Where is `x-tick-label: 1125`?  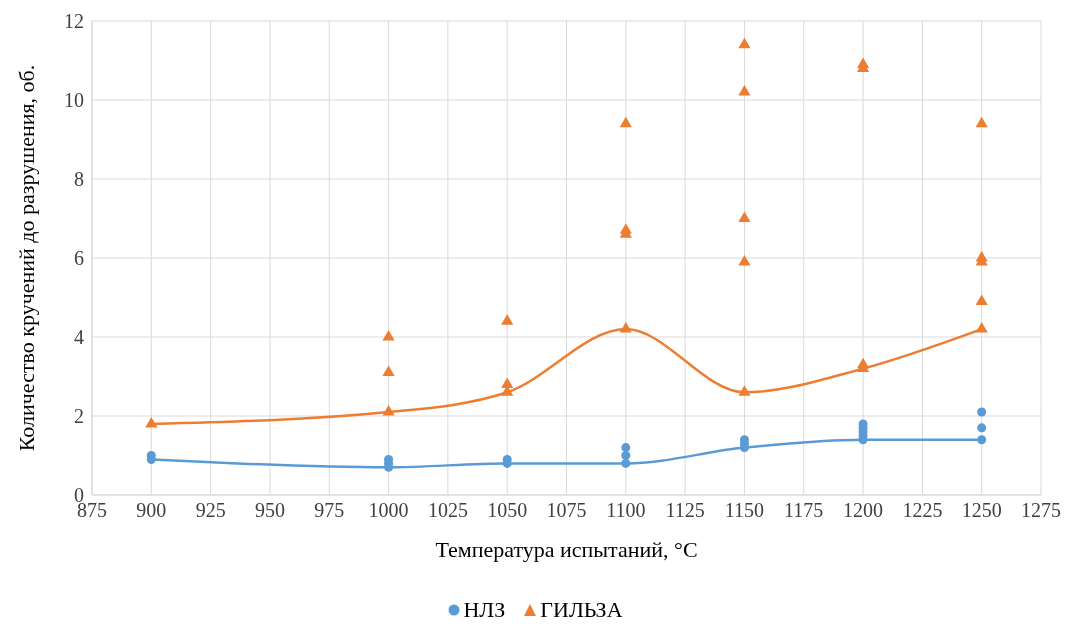
x-tick-label: 1125 is located at coordinates (685, 510).